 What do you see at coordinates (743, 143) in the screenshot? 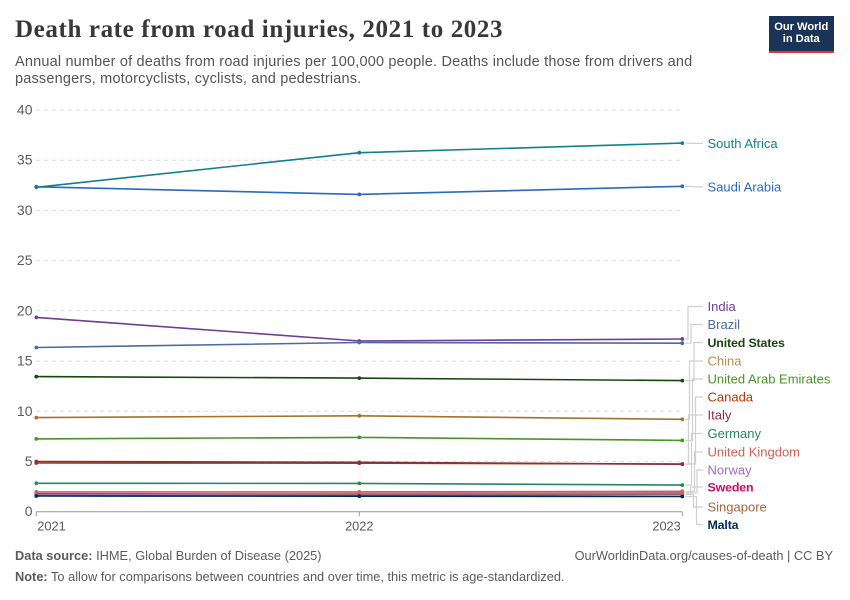
I see `svg-text: South Africa` at bounding box center [743, 143].